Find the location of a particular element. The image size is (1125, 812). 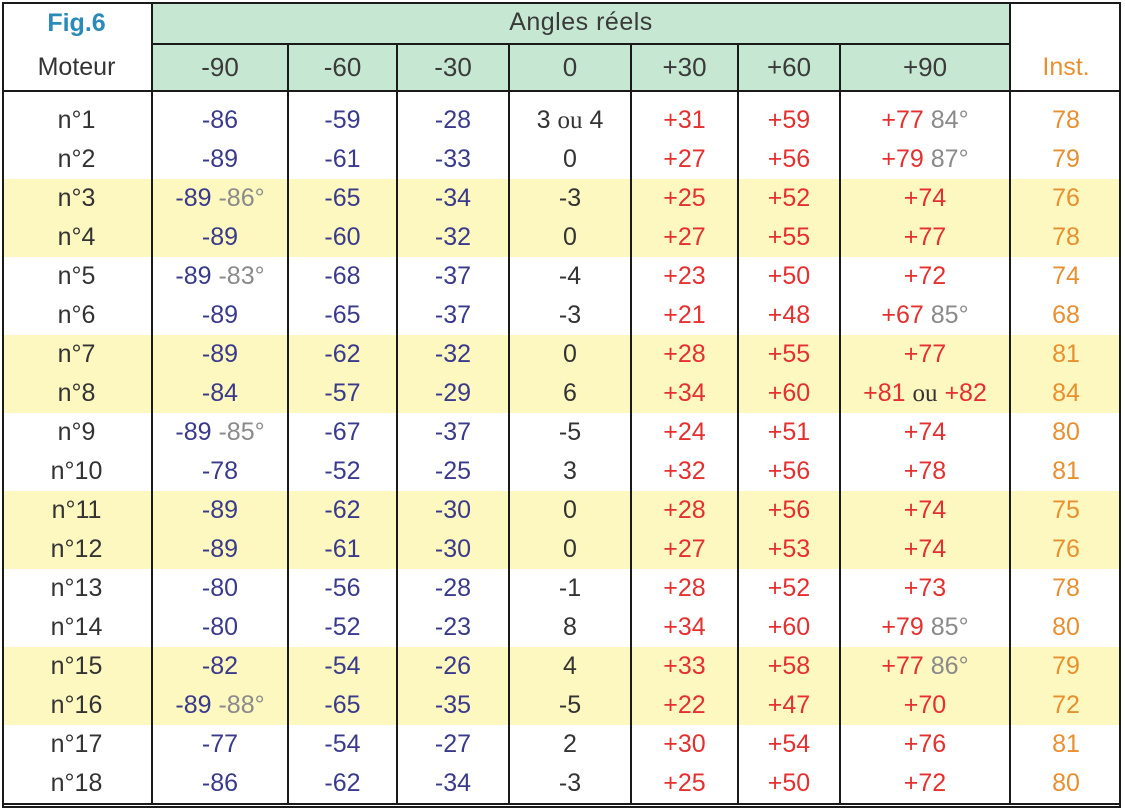

inst-cell: 78 is located at coordinates (1066, 120).